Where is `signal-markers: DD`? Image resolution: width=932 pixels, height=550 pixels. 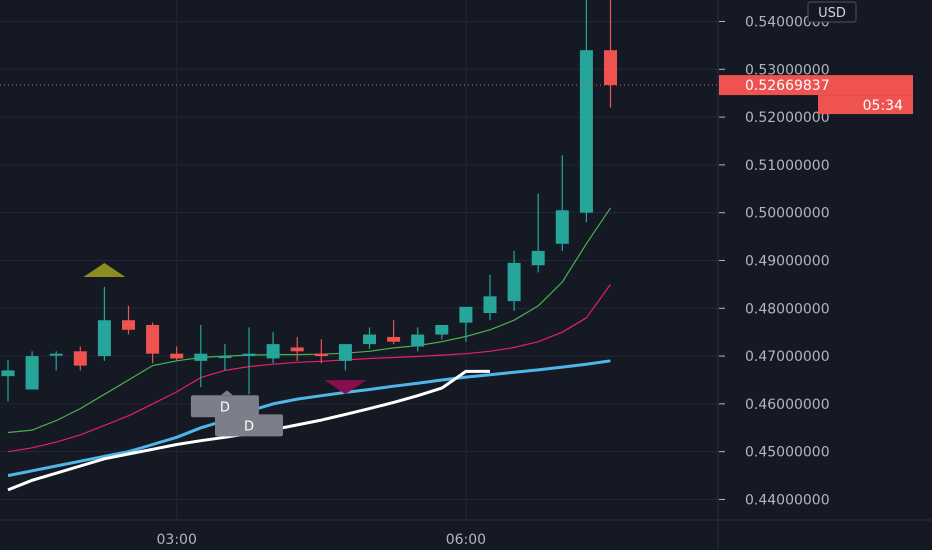
signal-markers: DD is located at coordinates (225, 350).